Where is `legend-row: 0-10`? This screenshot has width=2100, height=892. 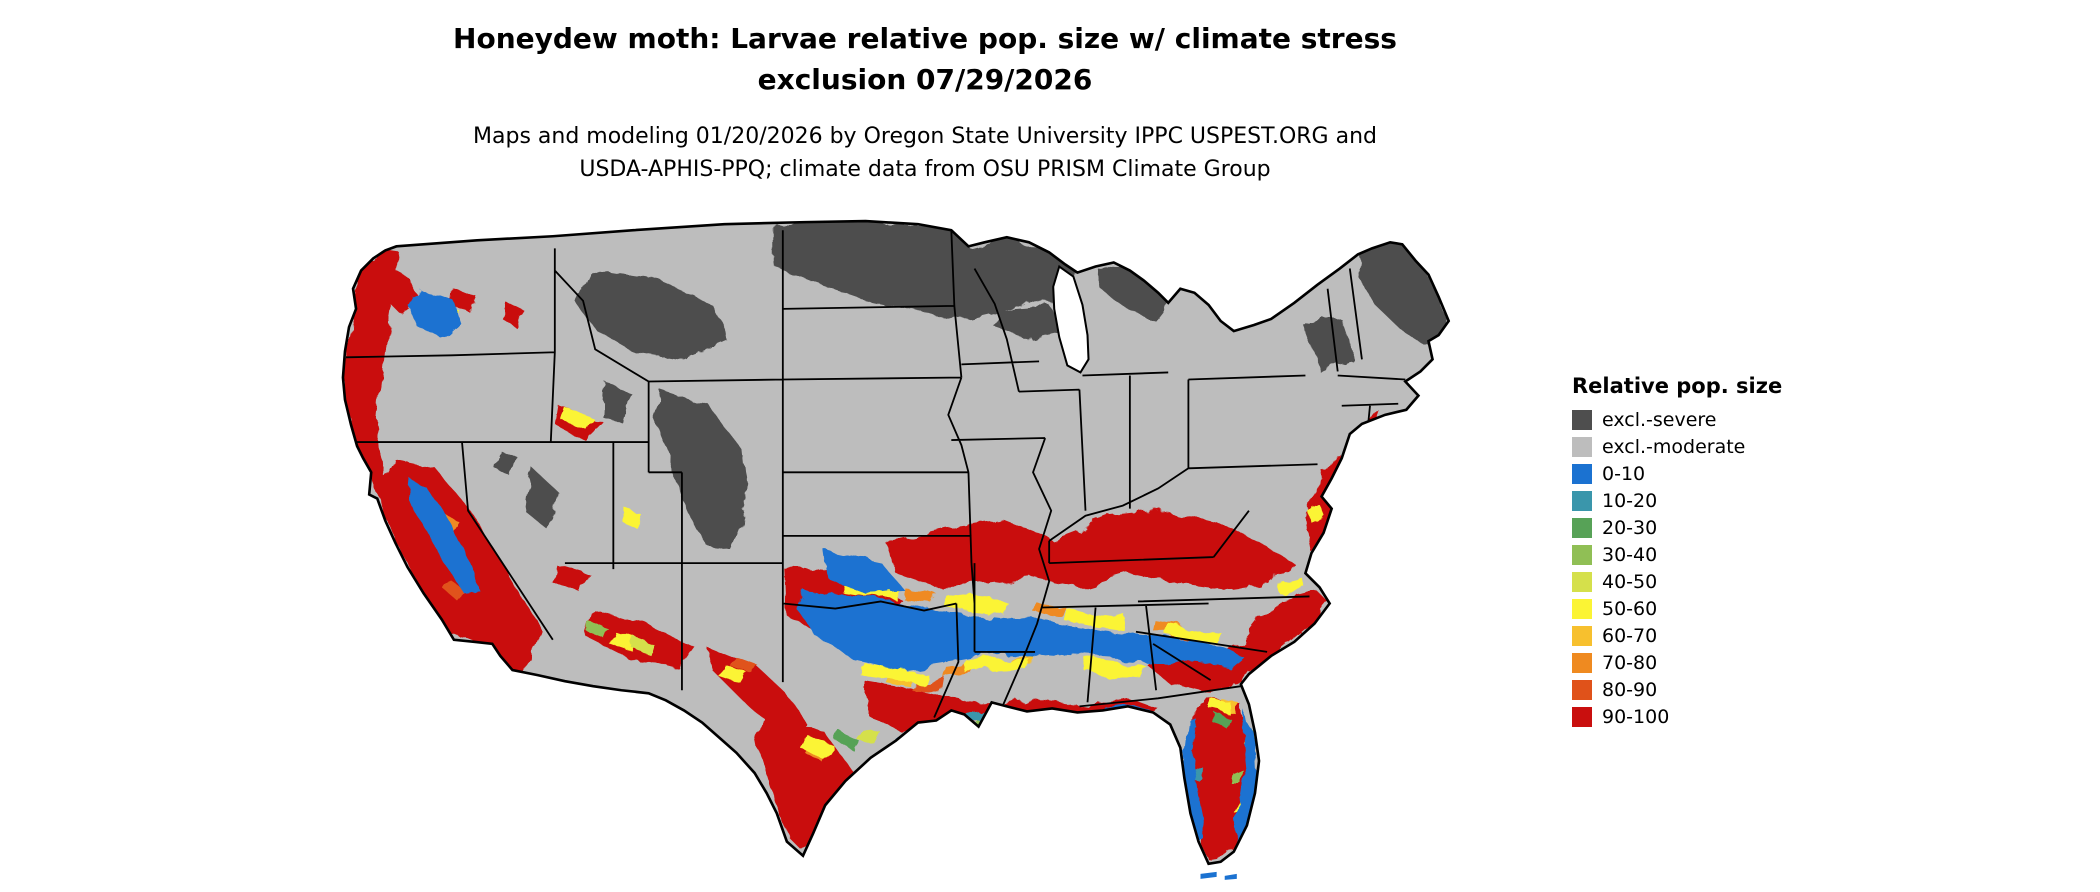 legend-row: 0-10 is located at coordinates (1677, 474).